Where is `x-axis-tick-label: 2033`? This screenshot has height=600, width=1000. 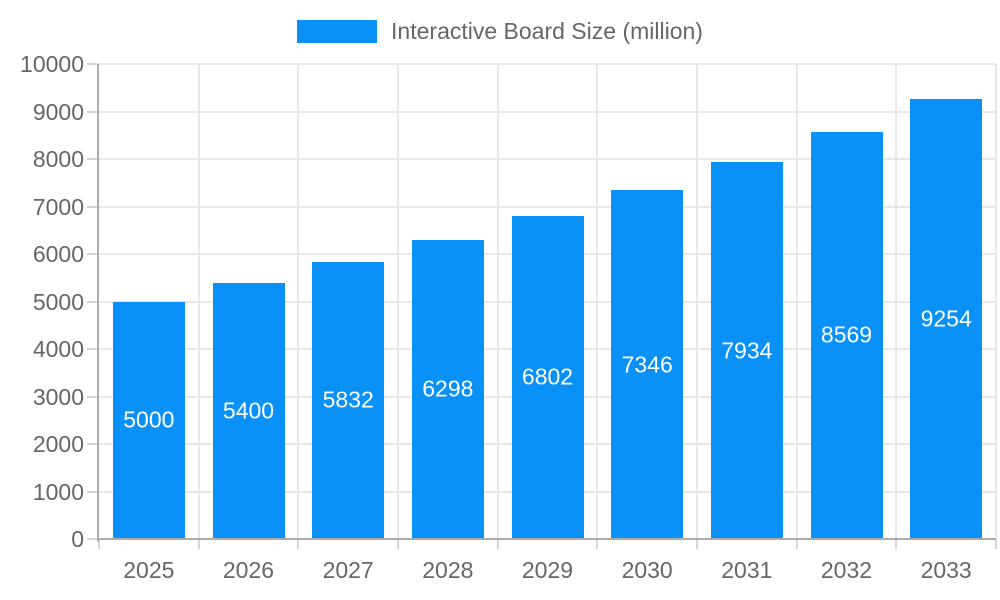
x-axis-tick-label: 2033 is located at coordinates (946, 570).